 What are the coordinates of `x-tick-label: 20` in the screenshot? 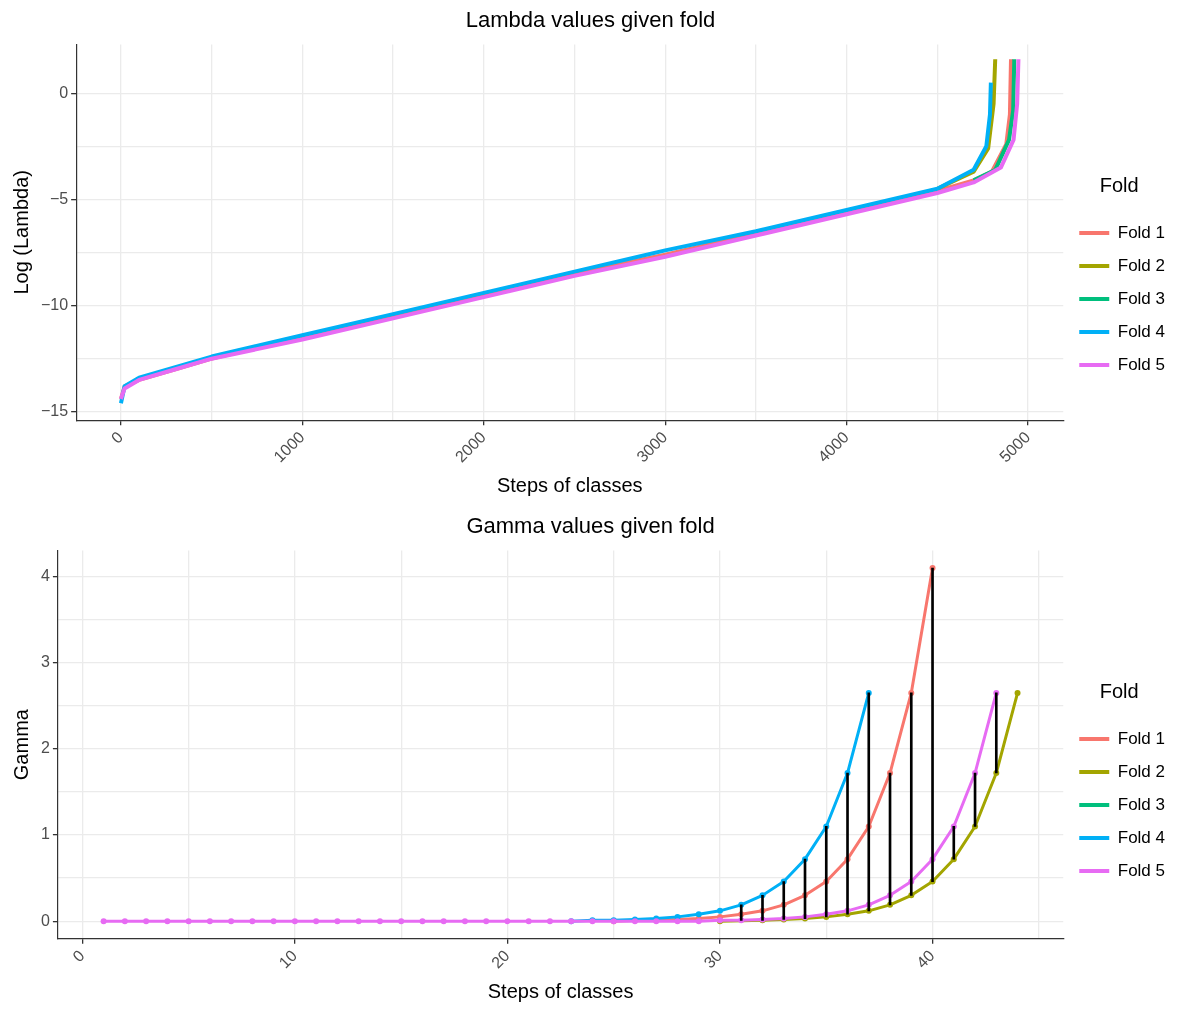 It's located at (500, 959).